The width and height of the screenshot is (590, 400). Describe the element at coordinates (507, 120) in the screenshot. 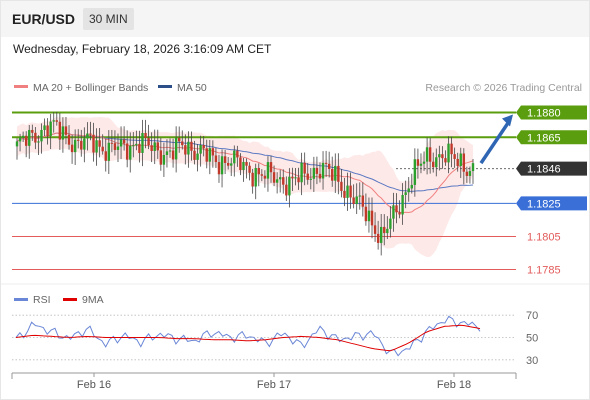

I see `forecast-arrow-head` at that location.